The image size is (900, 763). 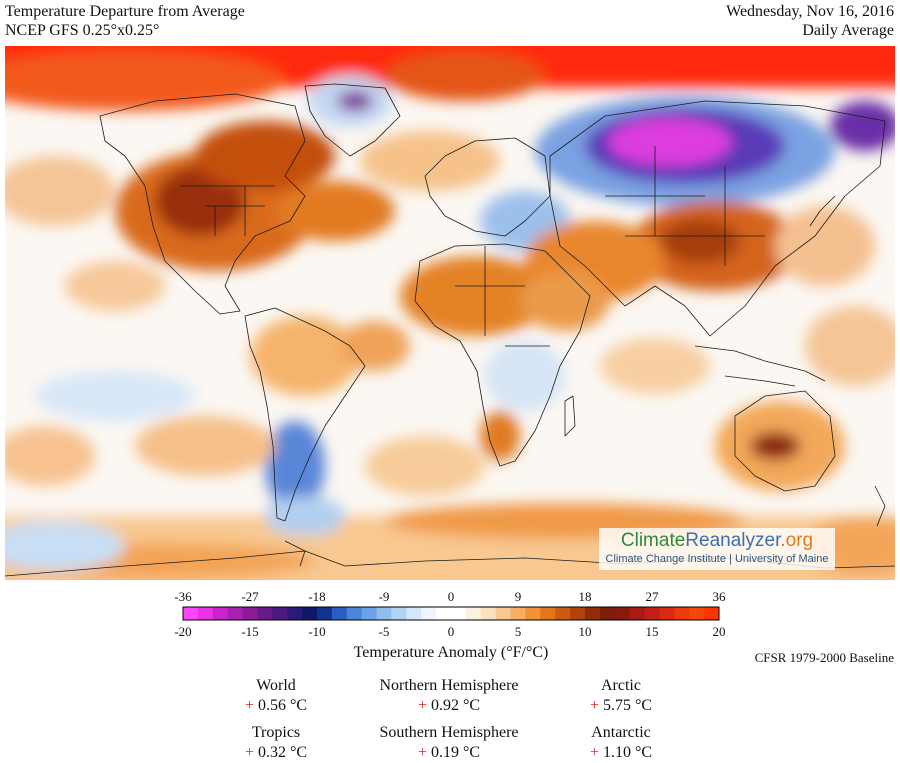 I want to click on legend-tick-celsius: -5, so click(x=384, y=631).